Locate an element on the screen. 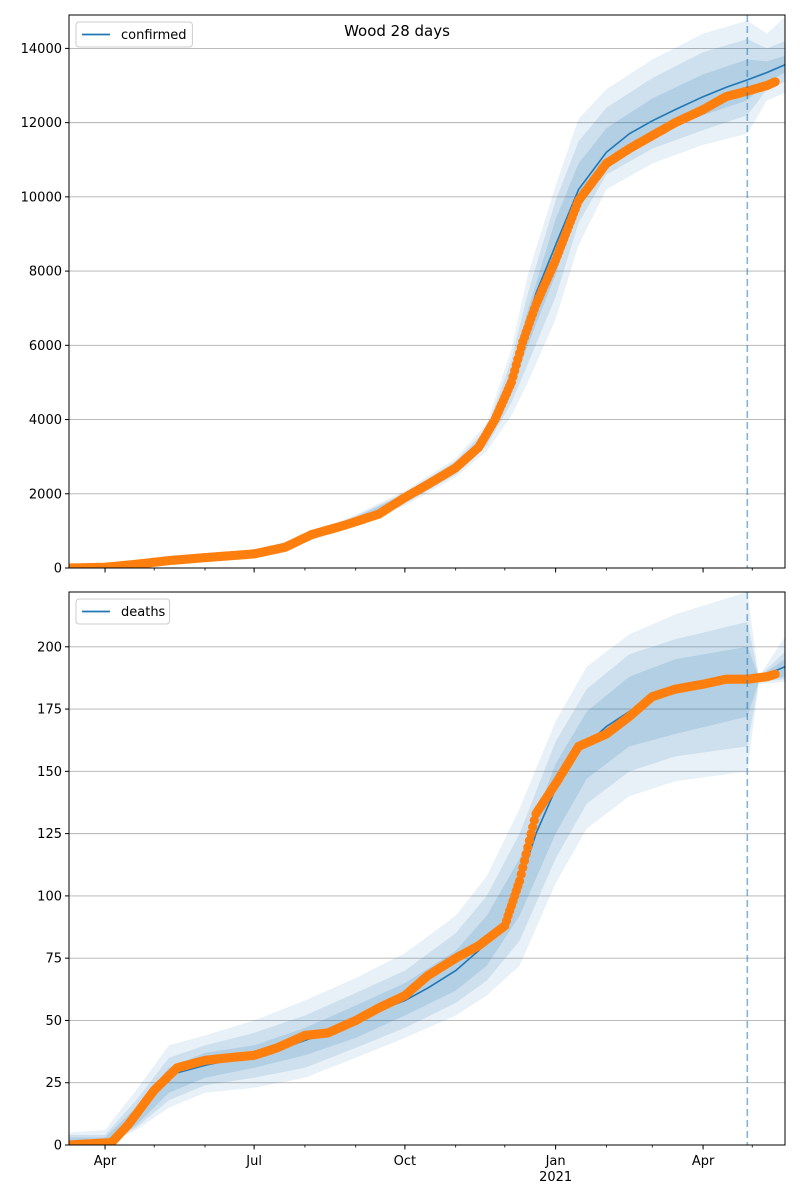  chart-title: Wood 28 days is located at coordinates (397, 31).